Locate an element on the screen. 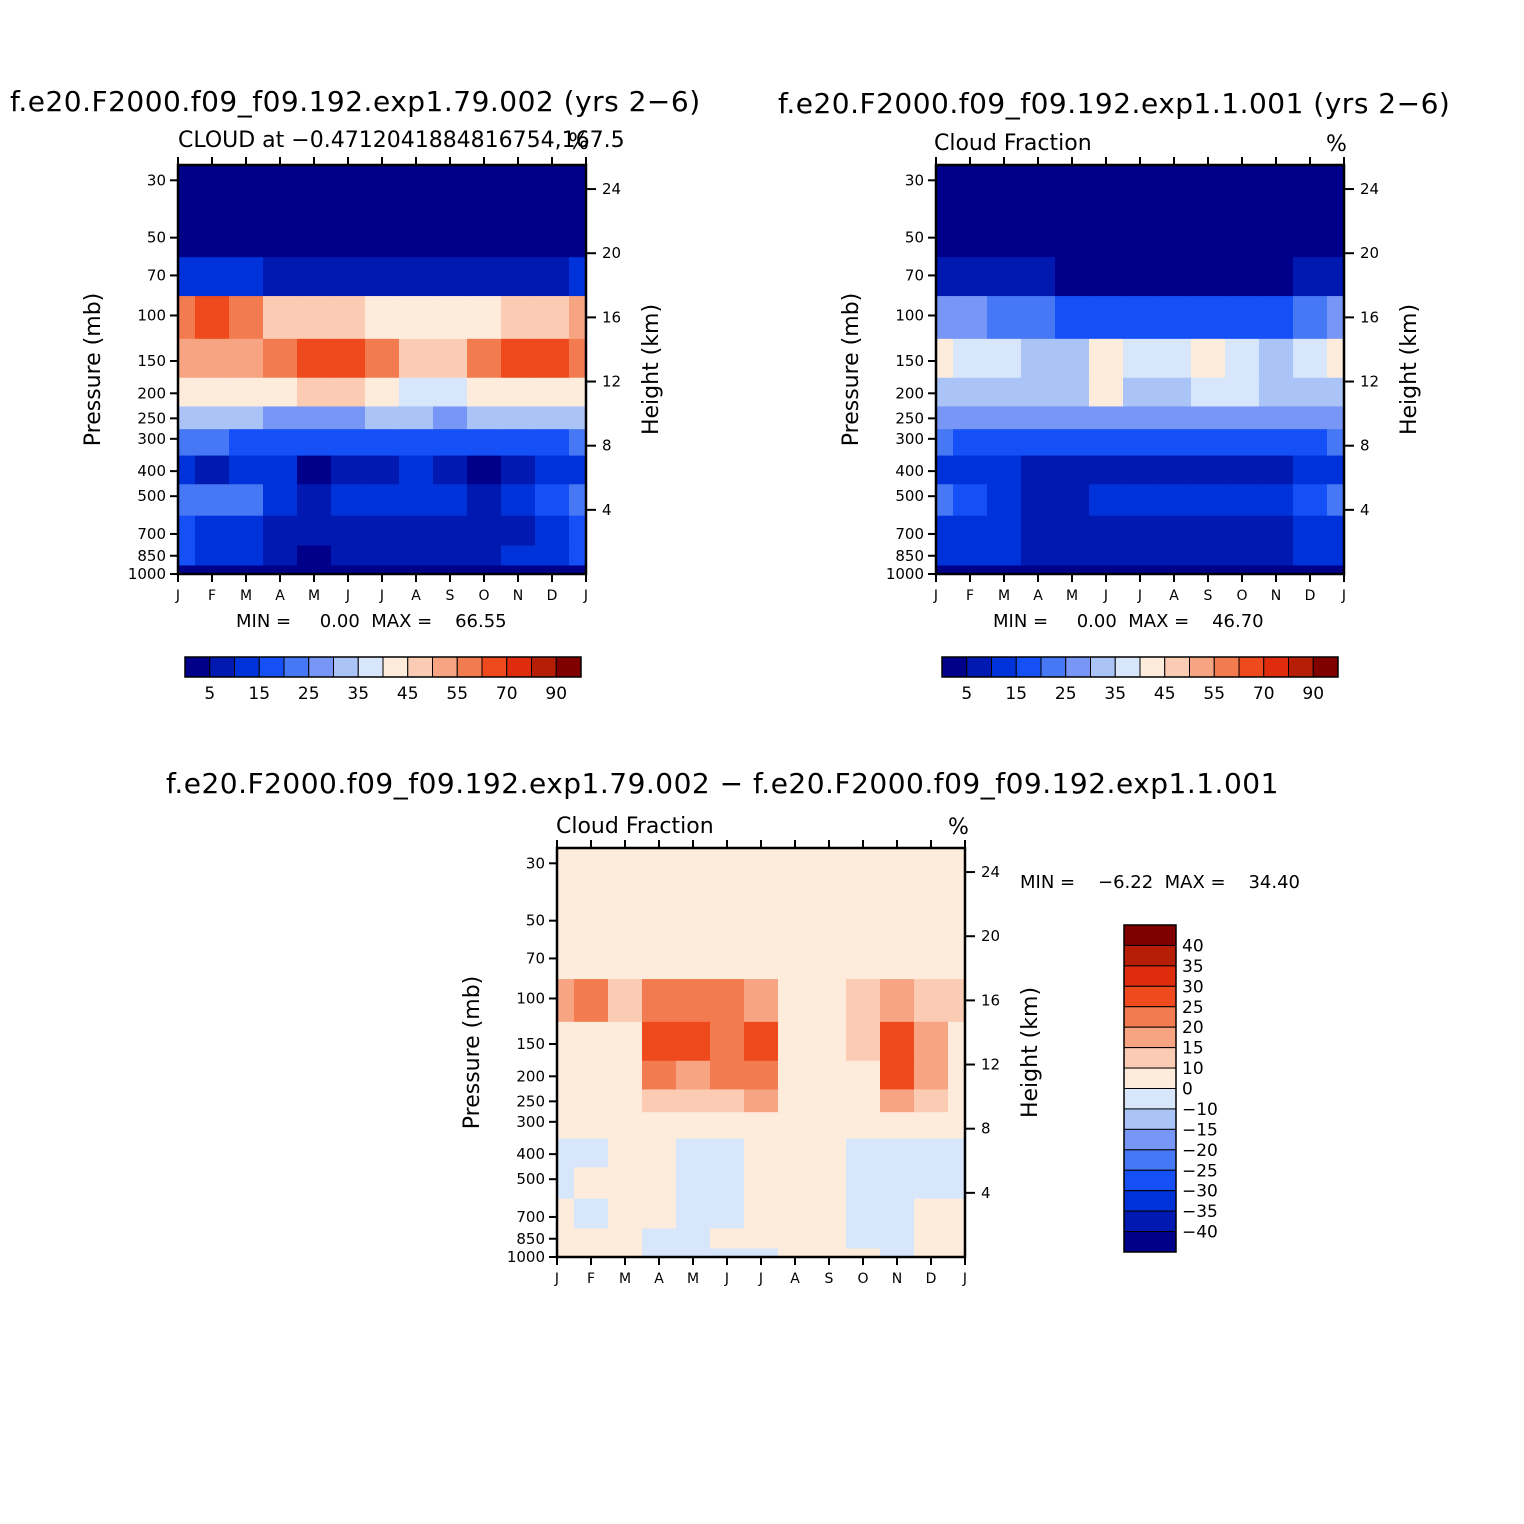 This screenshot has width=1524, height=1524. month-label-p2-0: J is located at coordinates (935, 596).